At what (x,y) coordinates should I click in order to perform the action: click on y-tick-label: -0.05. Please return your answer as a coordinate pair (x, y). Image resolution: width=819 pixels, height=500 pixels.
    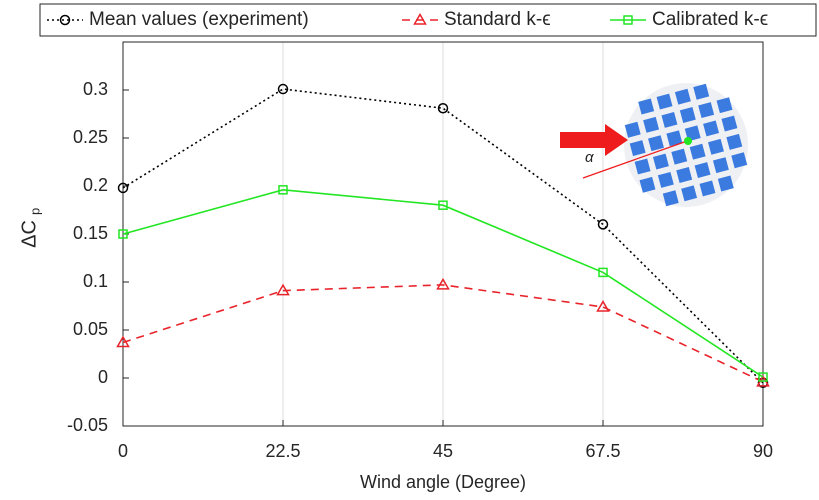
    Looking at the image, I should click on (87, 425).